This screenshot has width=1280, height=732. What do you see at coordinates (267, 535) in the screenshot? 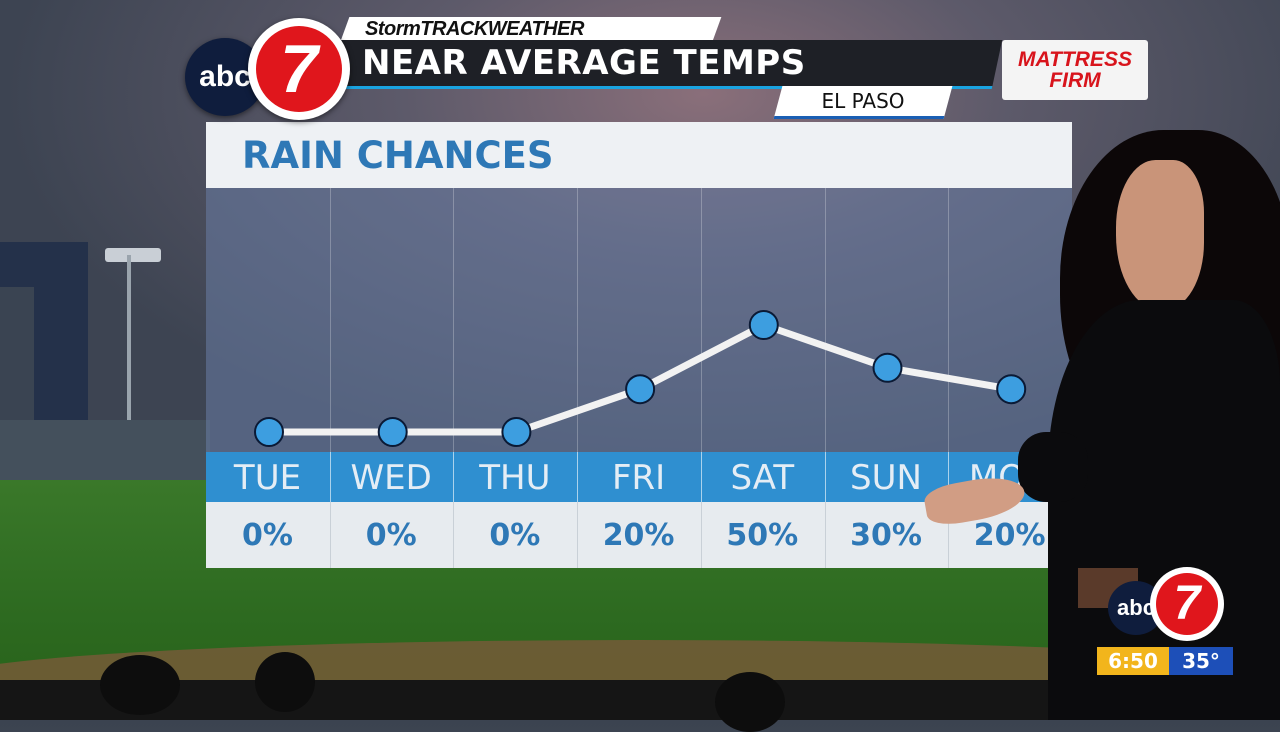
I see `rain-percent-tue: 0%` at bounding box center [267, 535].